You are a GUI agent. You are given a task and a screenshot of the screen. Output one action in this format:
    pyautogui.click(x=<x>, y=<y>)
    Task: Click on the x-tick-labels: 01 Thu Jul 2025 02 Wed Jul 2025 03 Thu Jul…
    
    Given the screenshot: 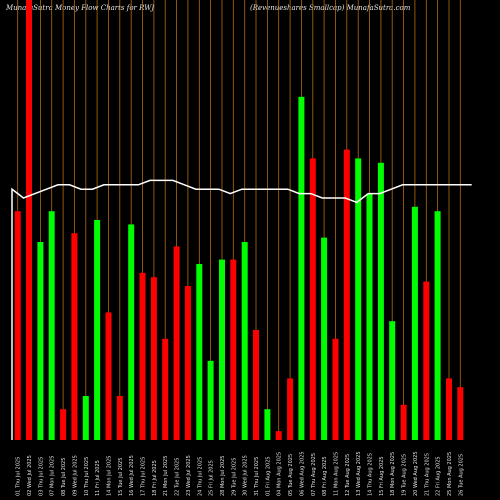 What is the action you would take?
    pyautogui.click(x=240, y=473)
    